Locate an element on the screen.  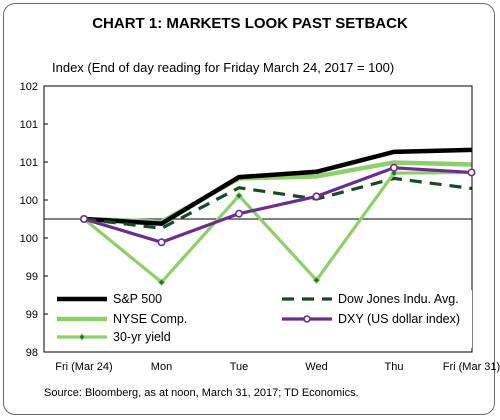
chart-title: CHART 1: MARKETS LOOK PAST SETBACK is located at coordinates (250, 23).